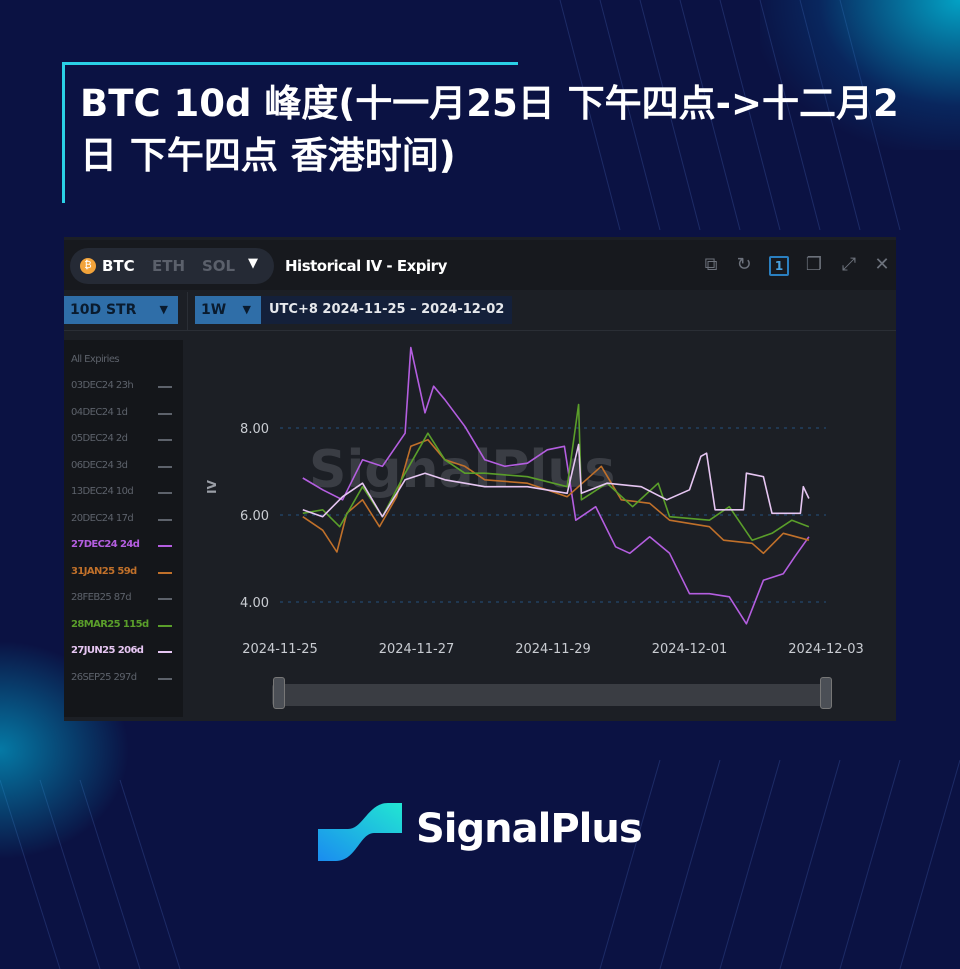 The width and height of the screenshot is (960, 969). Describe the element at coordinates (882, 264) in the screenshot. I see `close-icon: ✕` at that location.